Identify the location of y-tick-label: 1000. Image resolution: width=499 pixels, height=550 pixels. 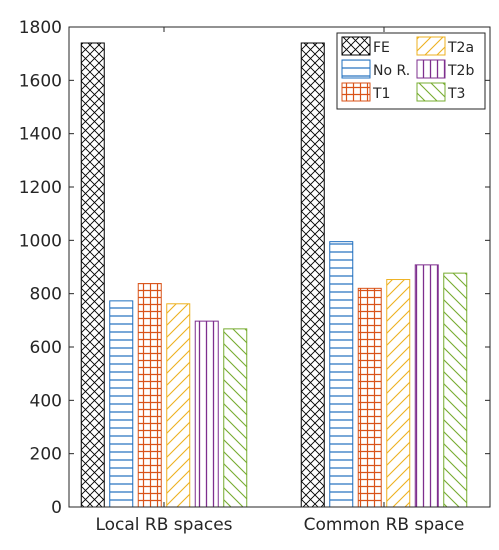
(40, 241).